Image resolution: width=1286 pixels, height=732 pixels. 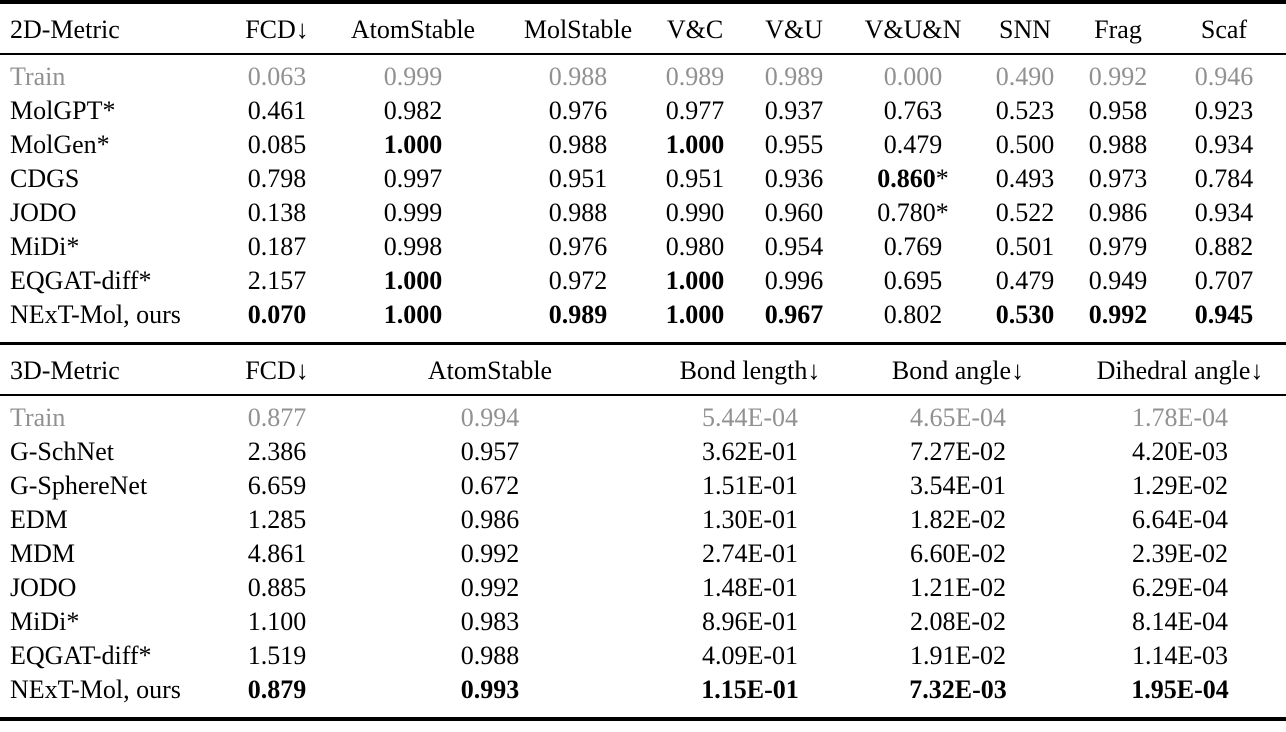 What do you see at coordinates (958, 621) in the screenshot?
I see `metric-value-cell: 2.08E-02` at bounding box center [958, 621].